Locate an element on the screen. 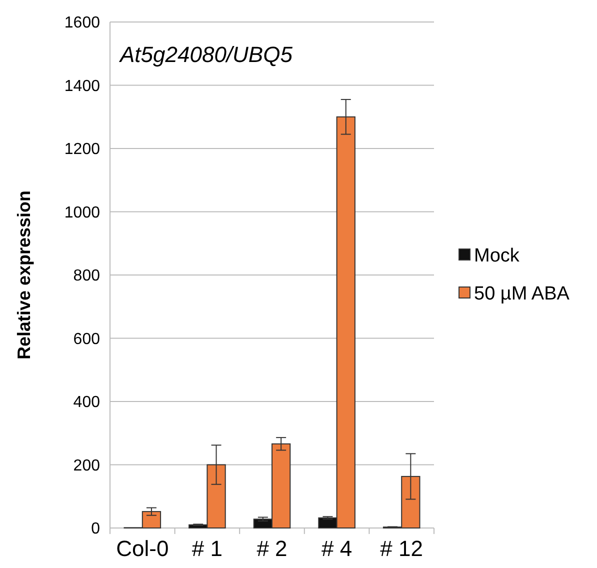 This screenshot has height=568, width=597. x-tick-label: # 1 is located at coordinates (207, 548).